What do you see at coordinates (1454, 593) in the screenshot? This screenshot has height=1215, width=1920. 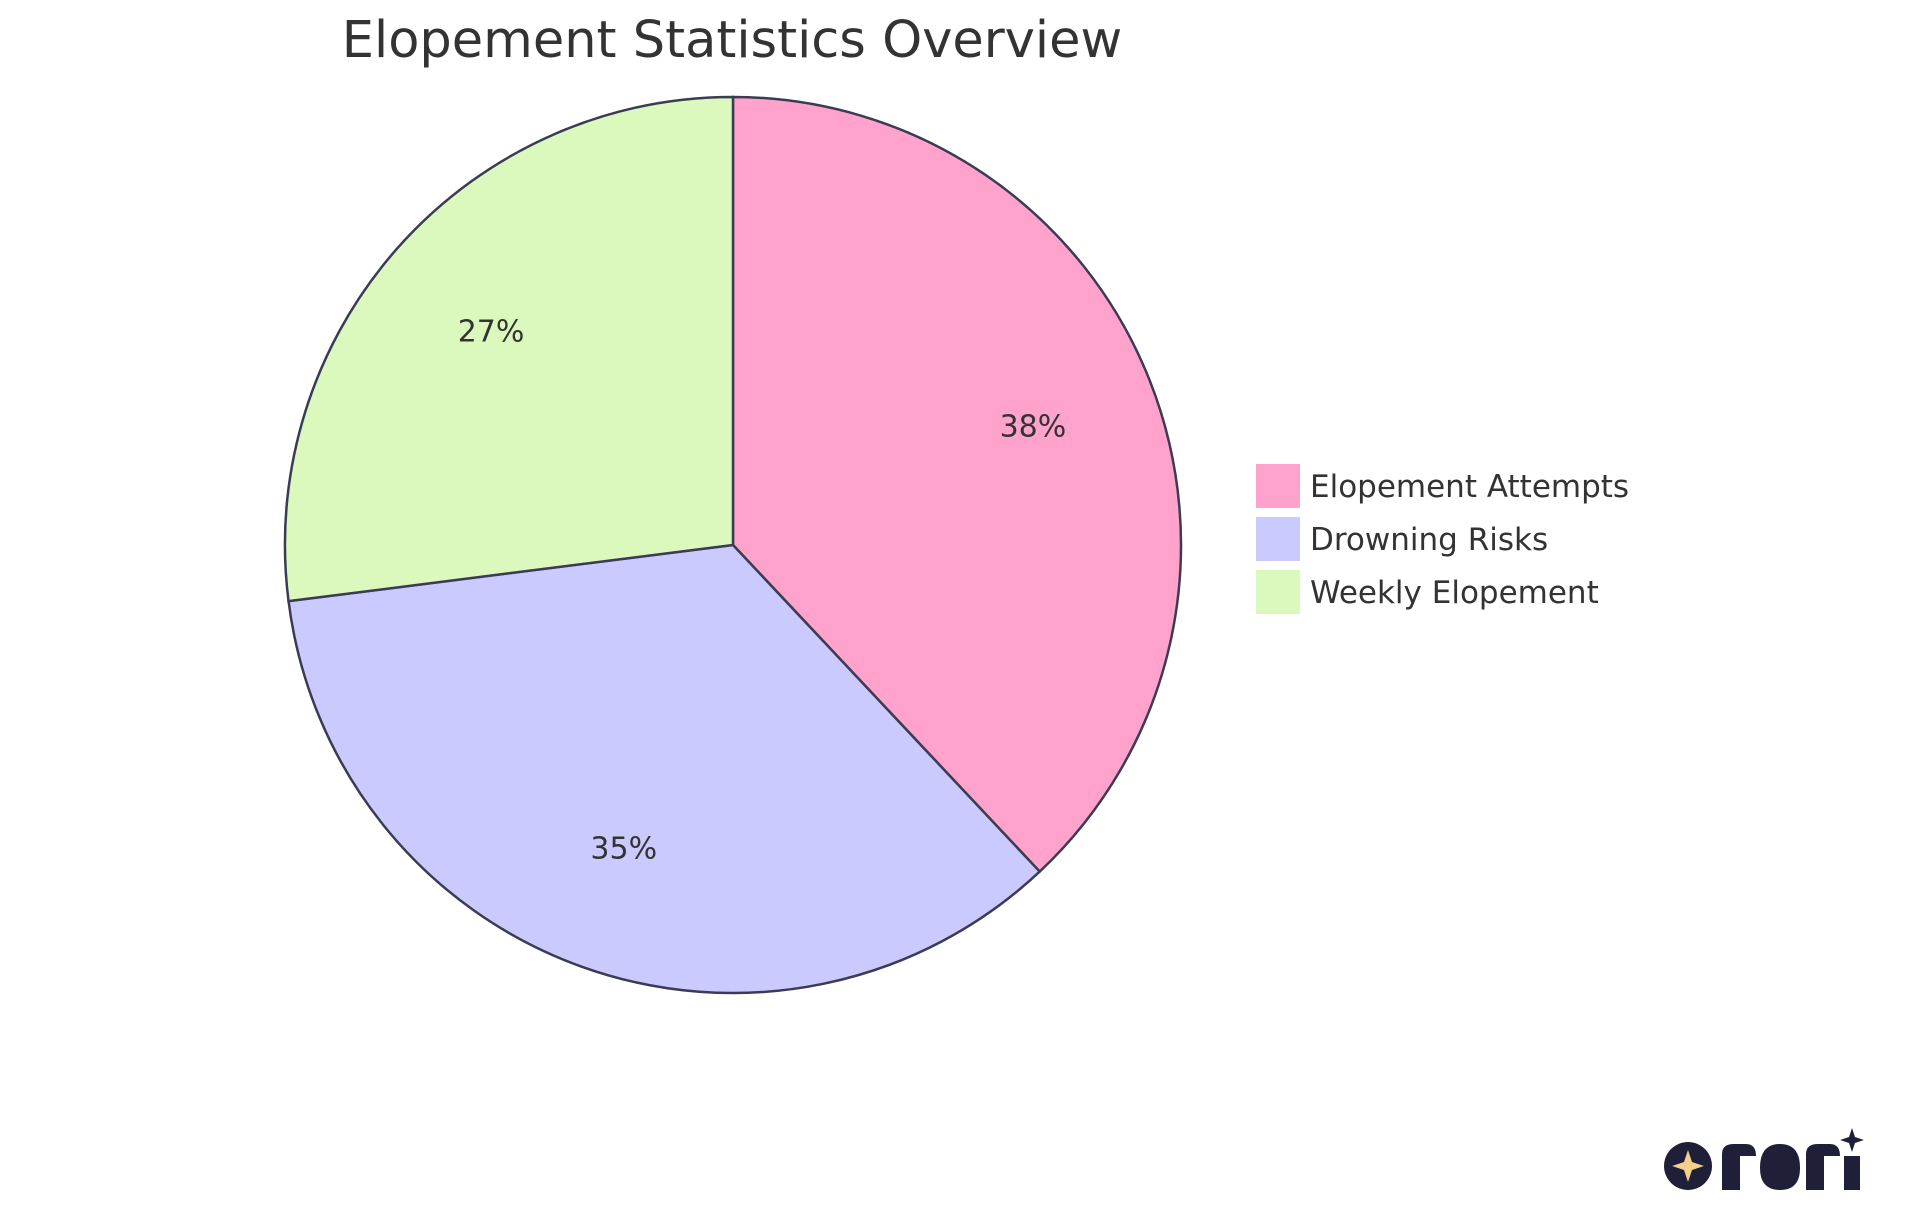 I see `legend-label: Weekly Elopement` at bounding box center [1454, 593].